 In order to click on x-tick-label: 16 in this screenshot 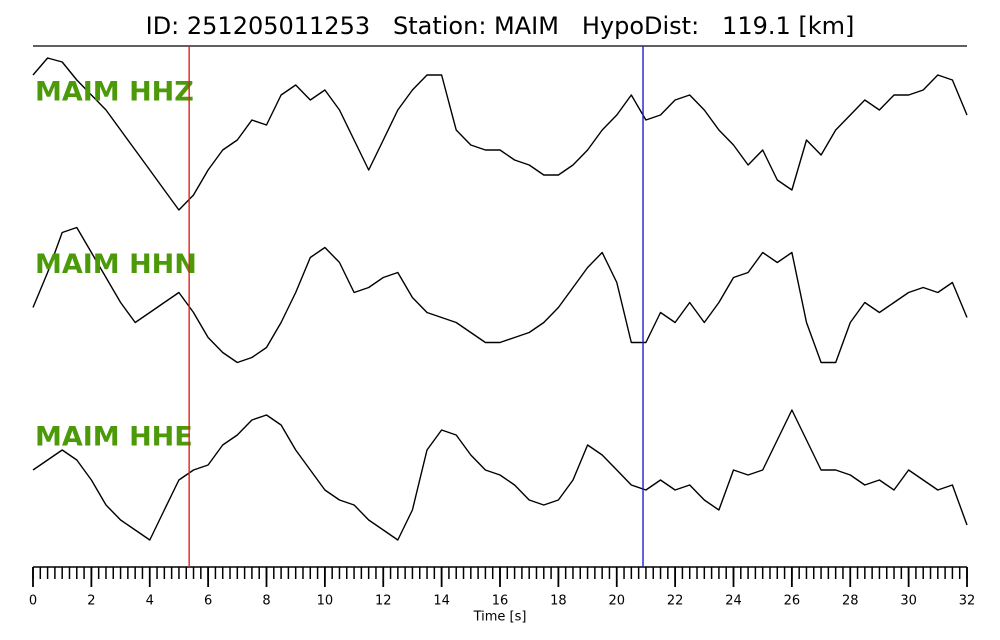, I will do `click(500, 601)`.